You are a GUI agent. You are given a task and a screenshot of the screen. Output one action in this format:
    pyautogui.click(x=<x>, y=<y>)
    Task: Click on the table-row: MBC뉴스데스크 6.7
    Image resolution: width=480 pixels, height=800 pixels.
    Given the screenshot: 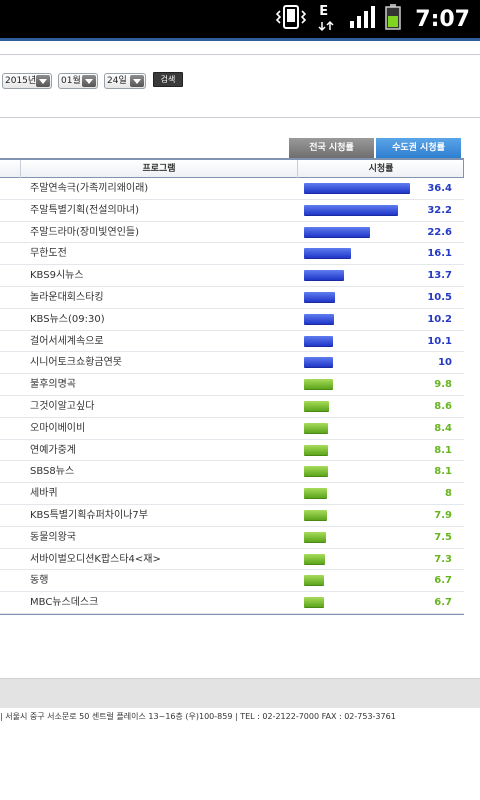 What is the action you would take?
    pyautogui.click(x=232, y=603)
    